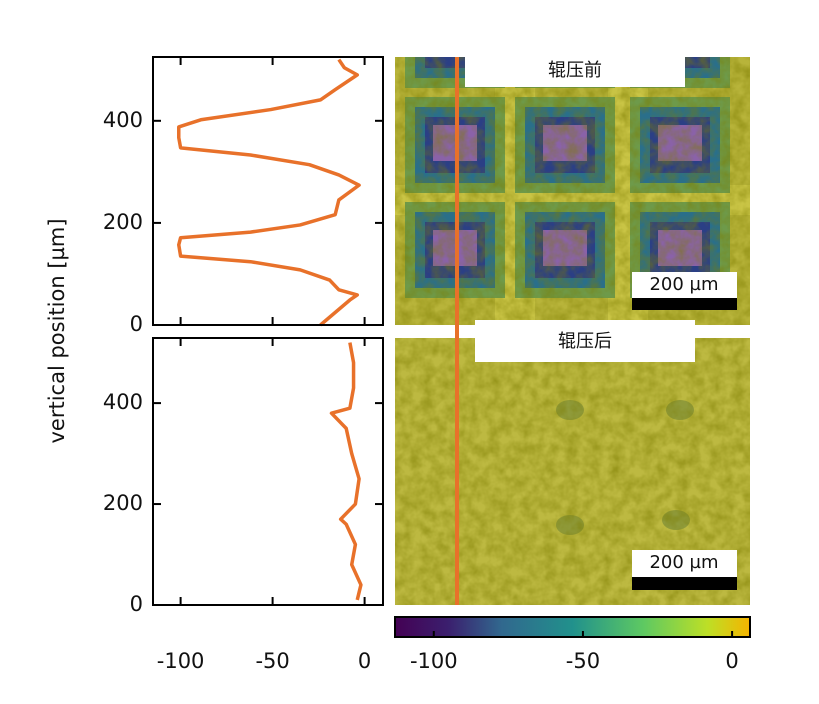 Image resolution: width=819 pixels, height=704 pixels. I want to click on image-label: 辊压后, so click(585, 341).